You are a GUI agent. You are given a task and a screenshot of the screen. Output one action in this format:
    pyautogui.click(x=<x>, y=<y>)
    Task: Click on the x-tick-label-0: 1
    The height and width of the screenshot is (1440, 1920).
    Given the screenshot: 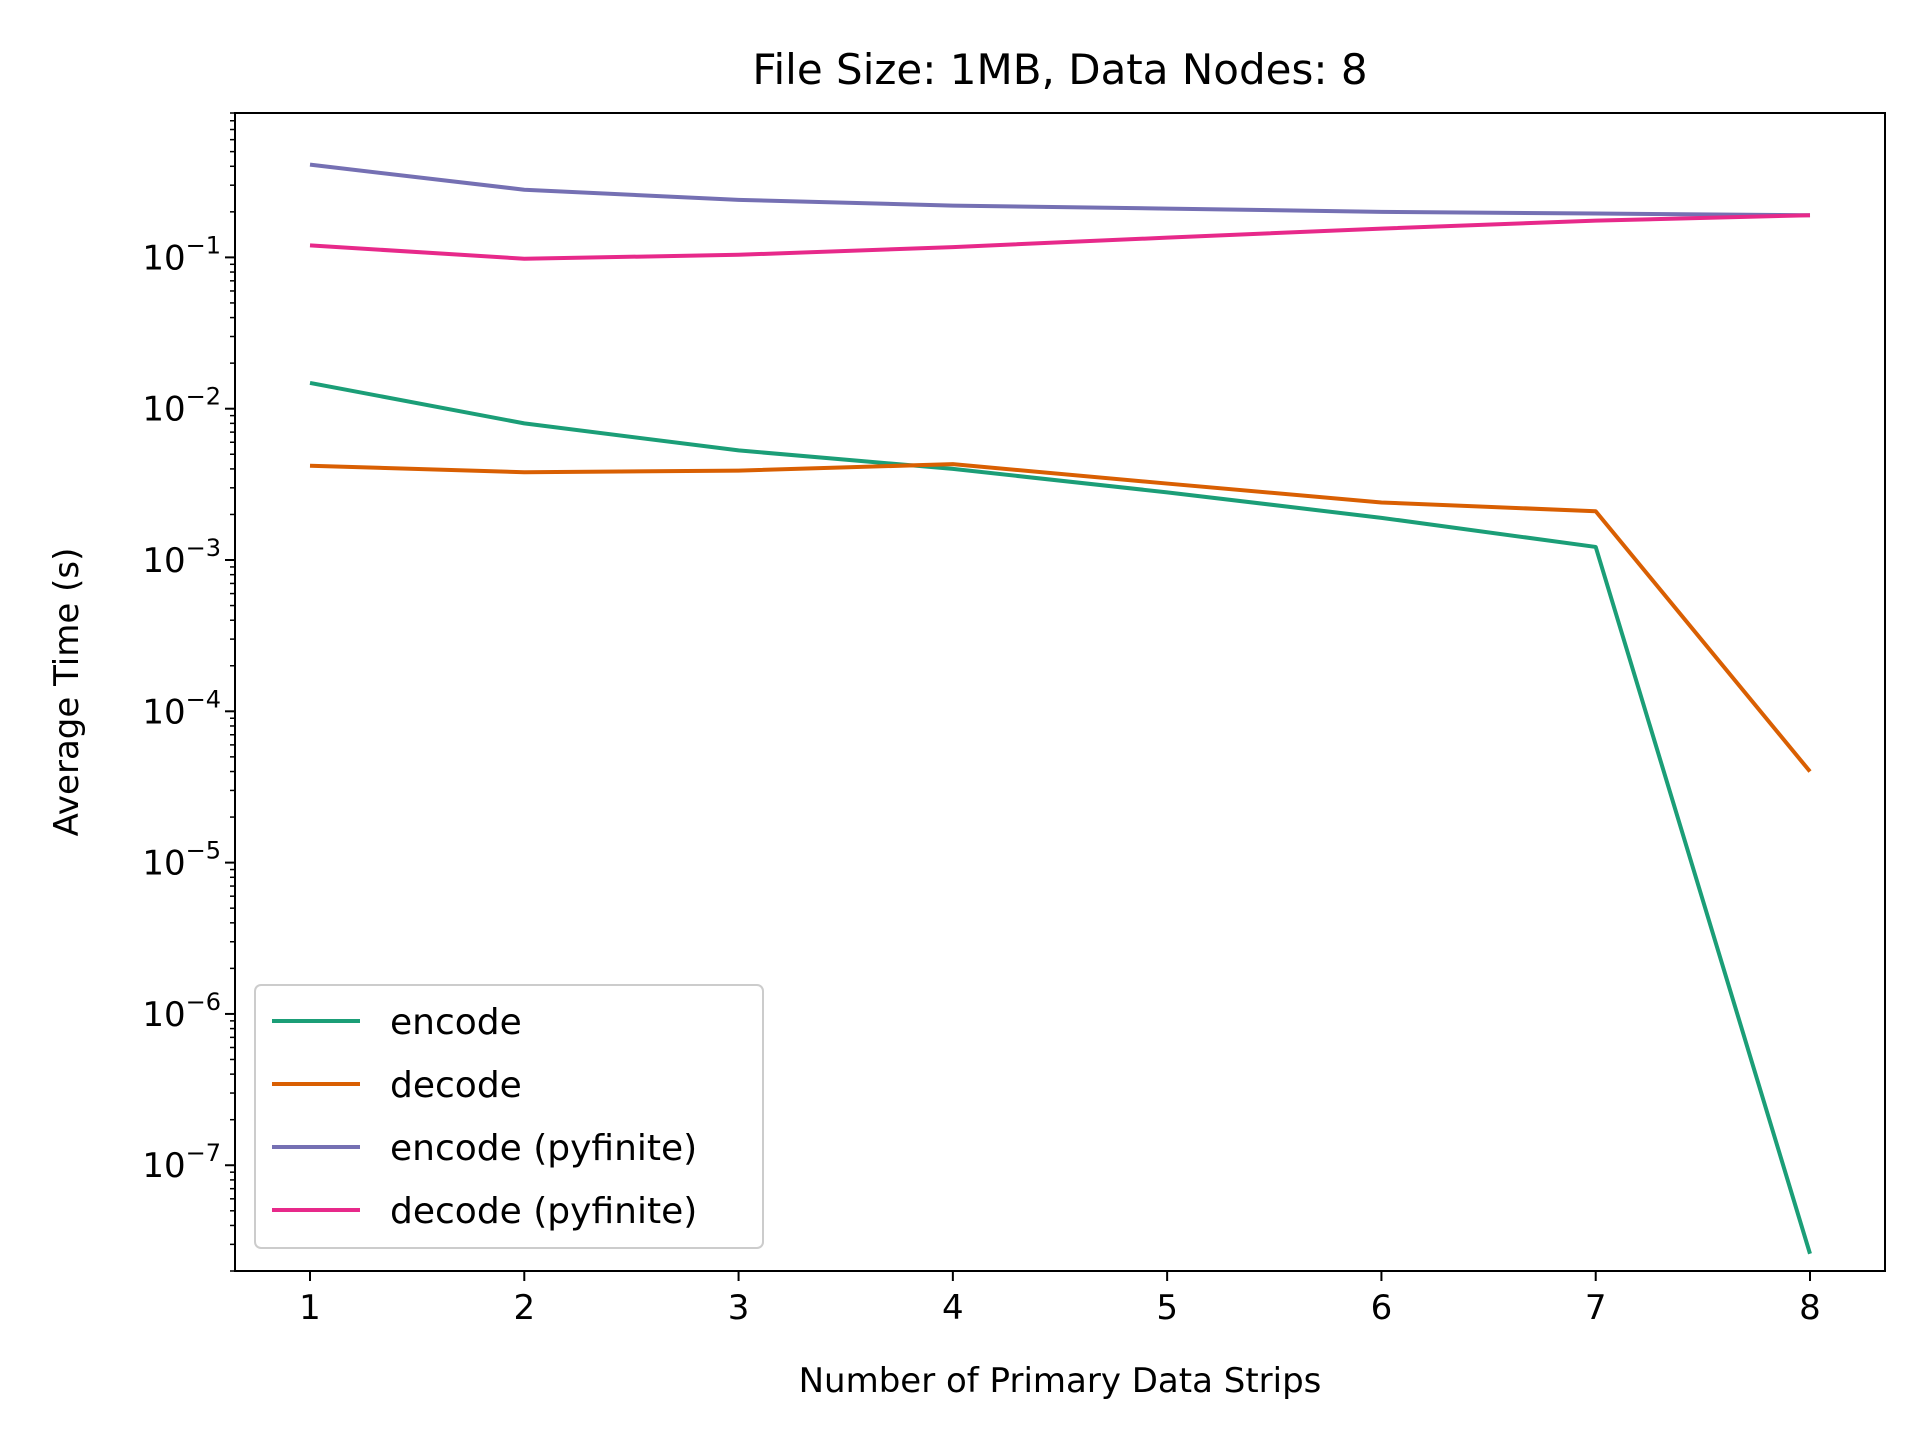 What is the action you would take?
    pyautogui.click(x=310, y=1308)
    